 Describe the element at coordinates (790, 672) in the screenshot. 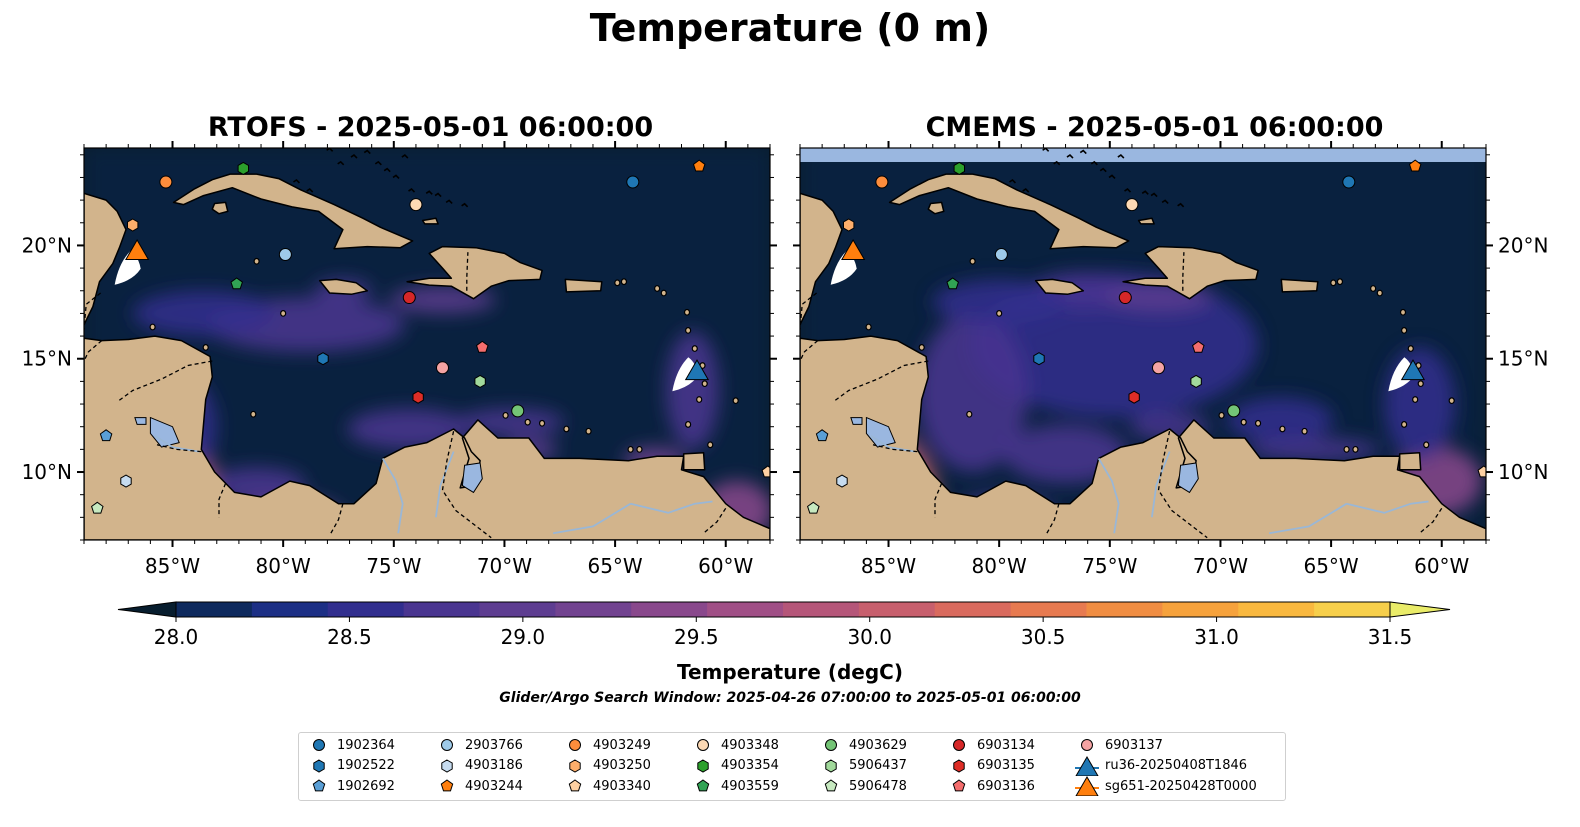

I see `colorbar-label: Temperature (degC)` at that location.